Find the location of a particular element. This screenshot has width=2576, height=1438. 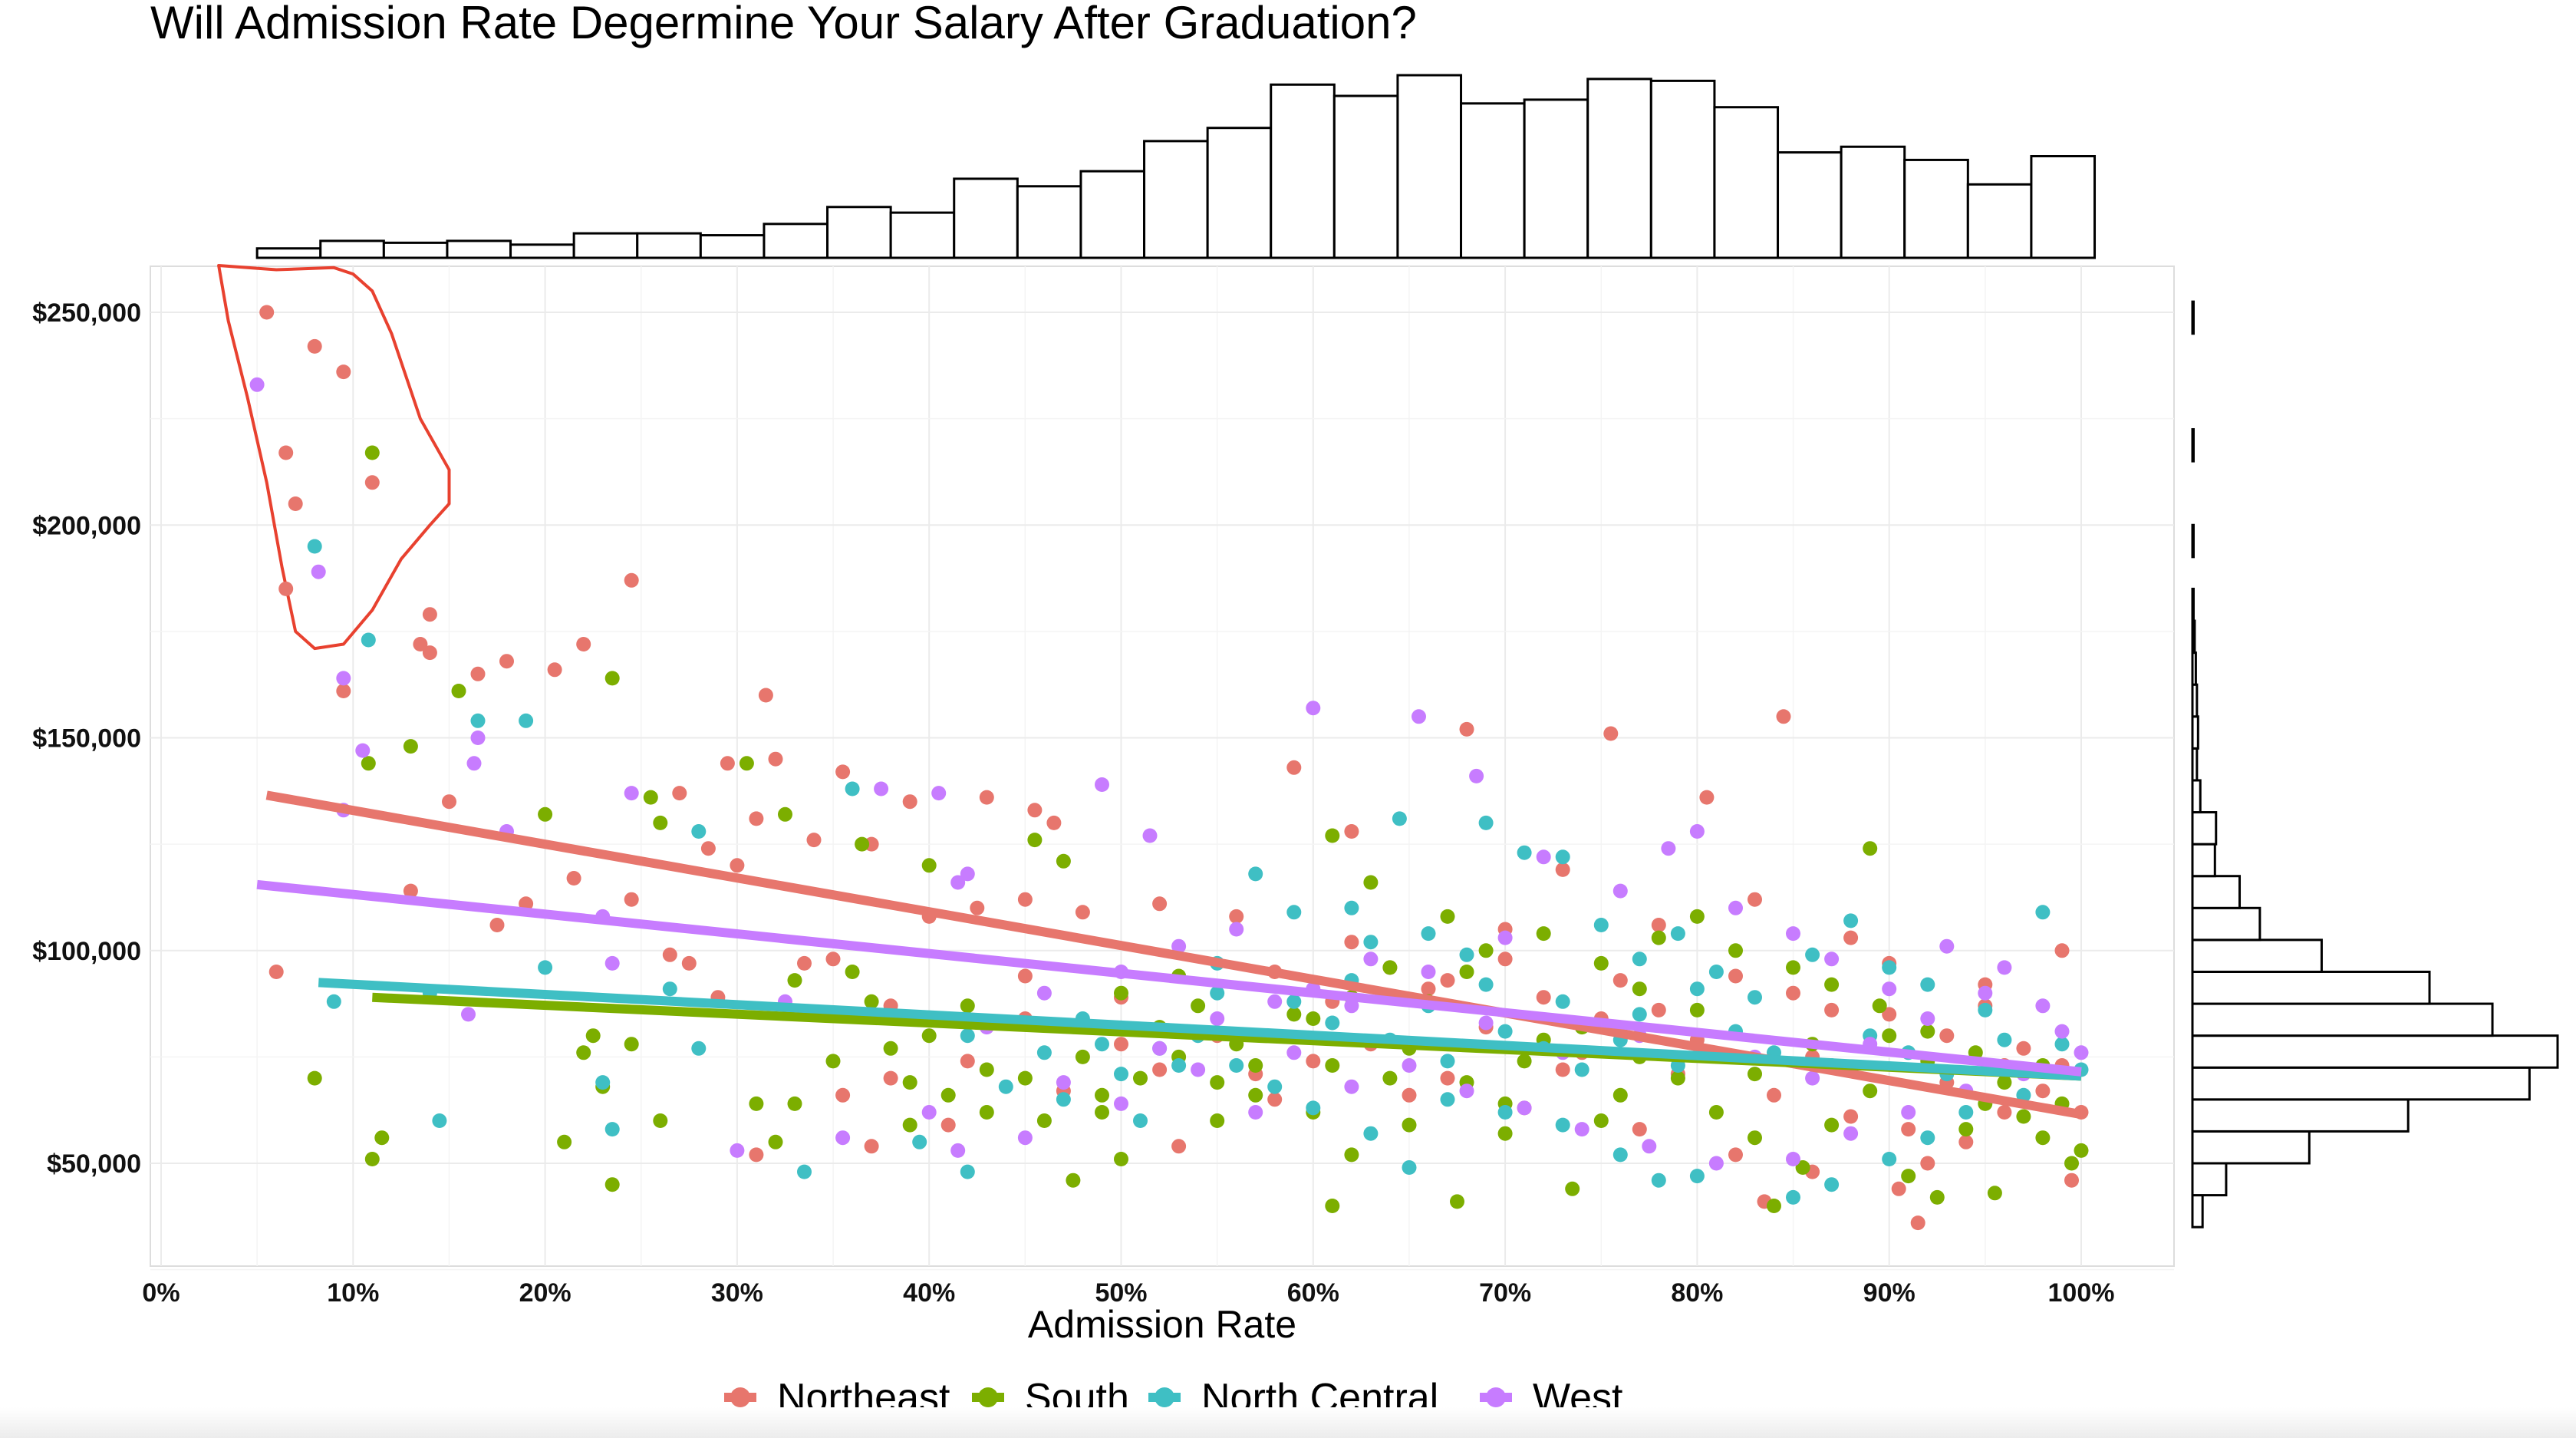

trend-line is located at coordinates (1200, 1029).